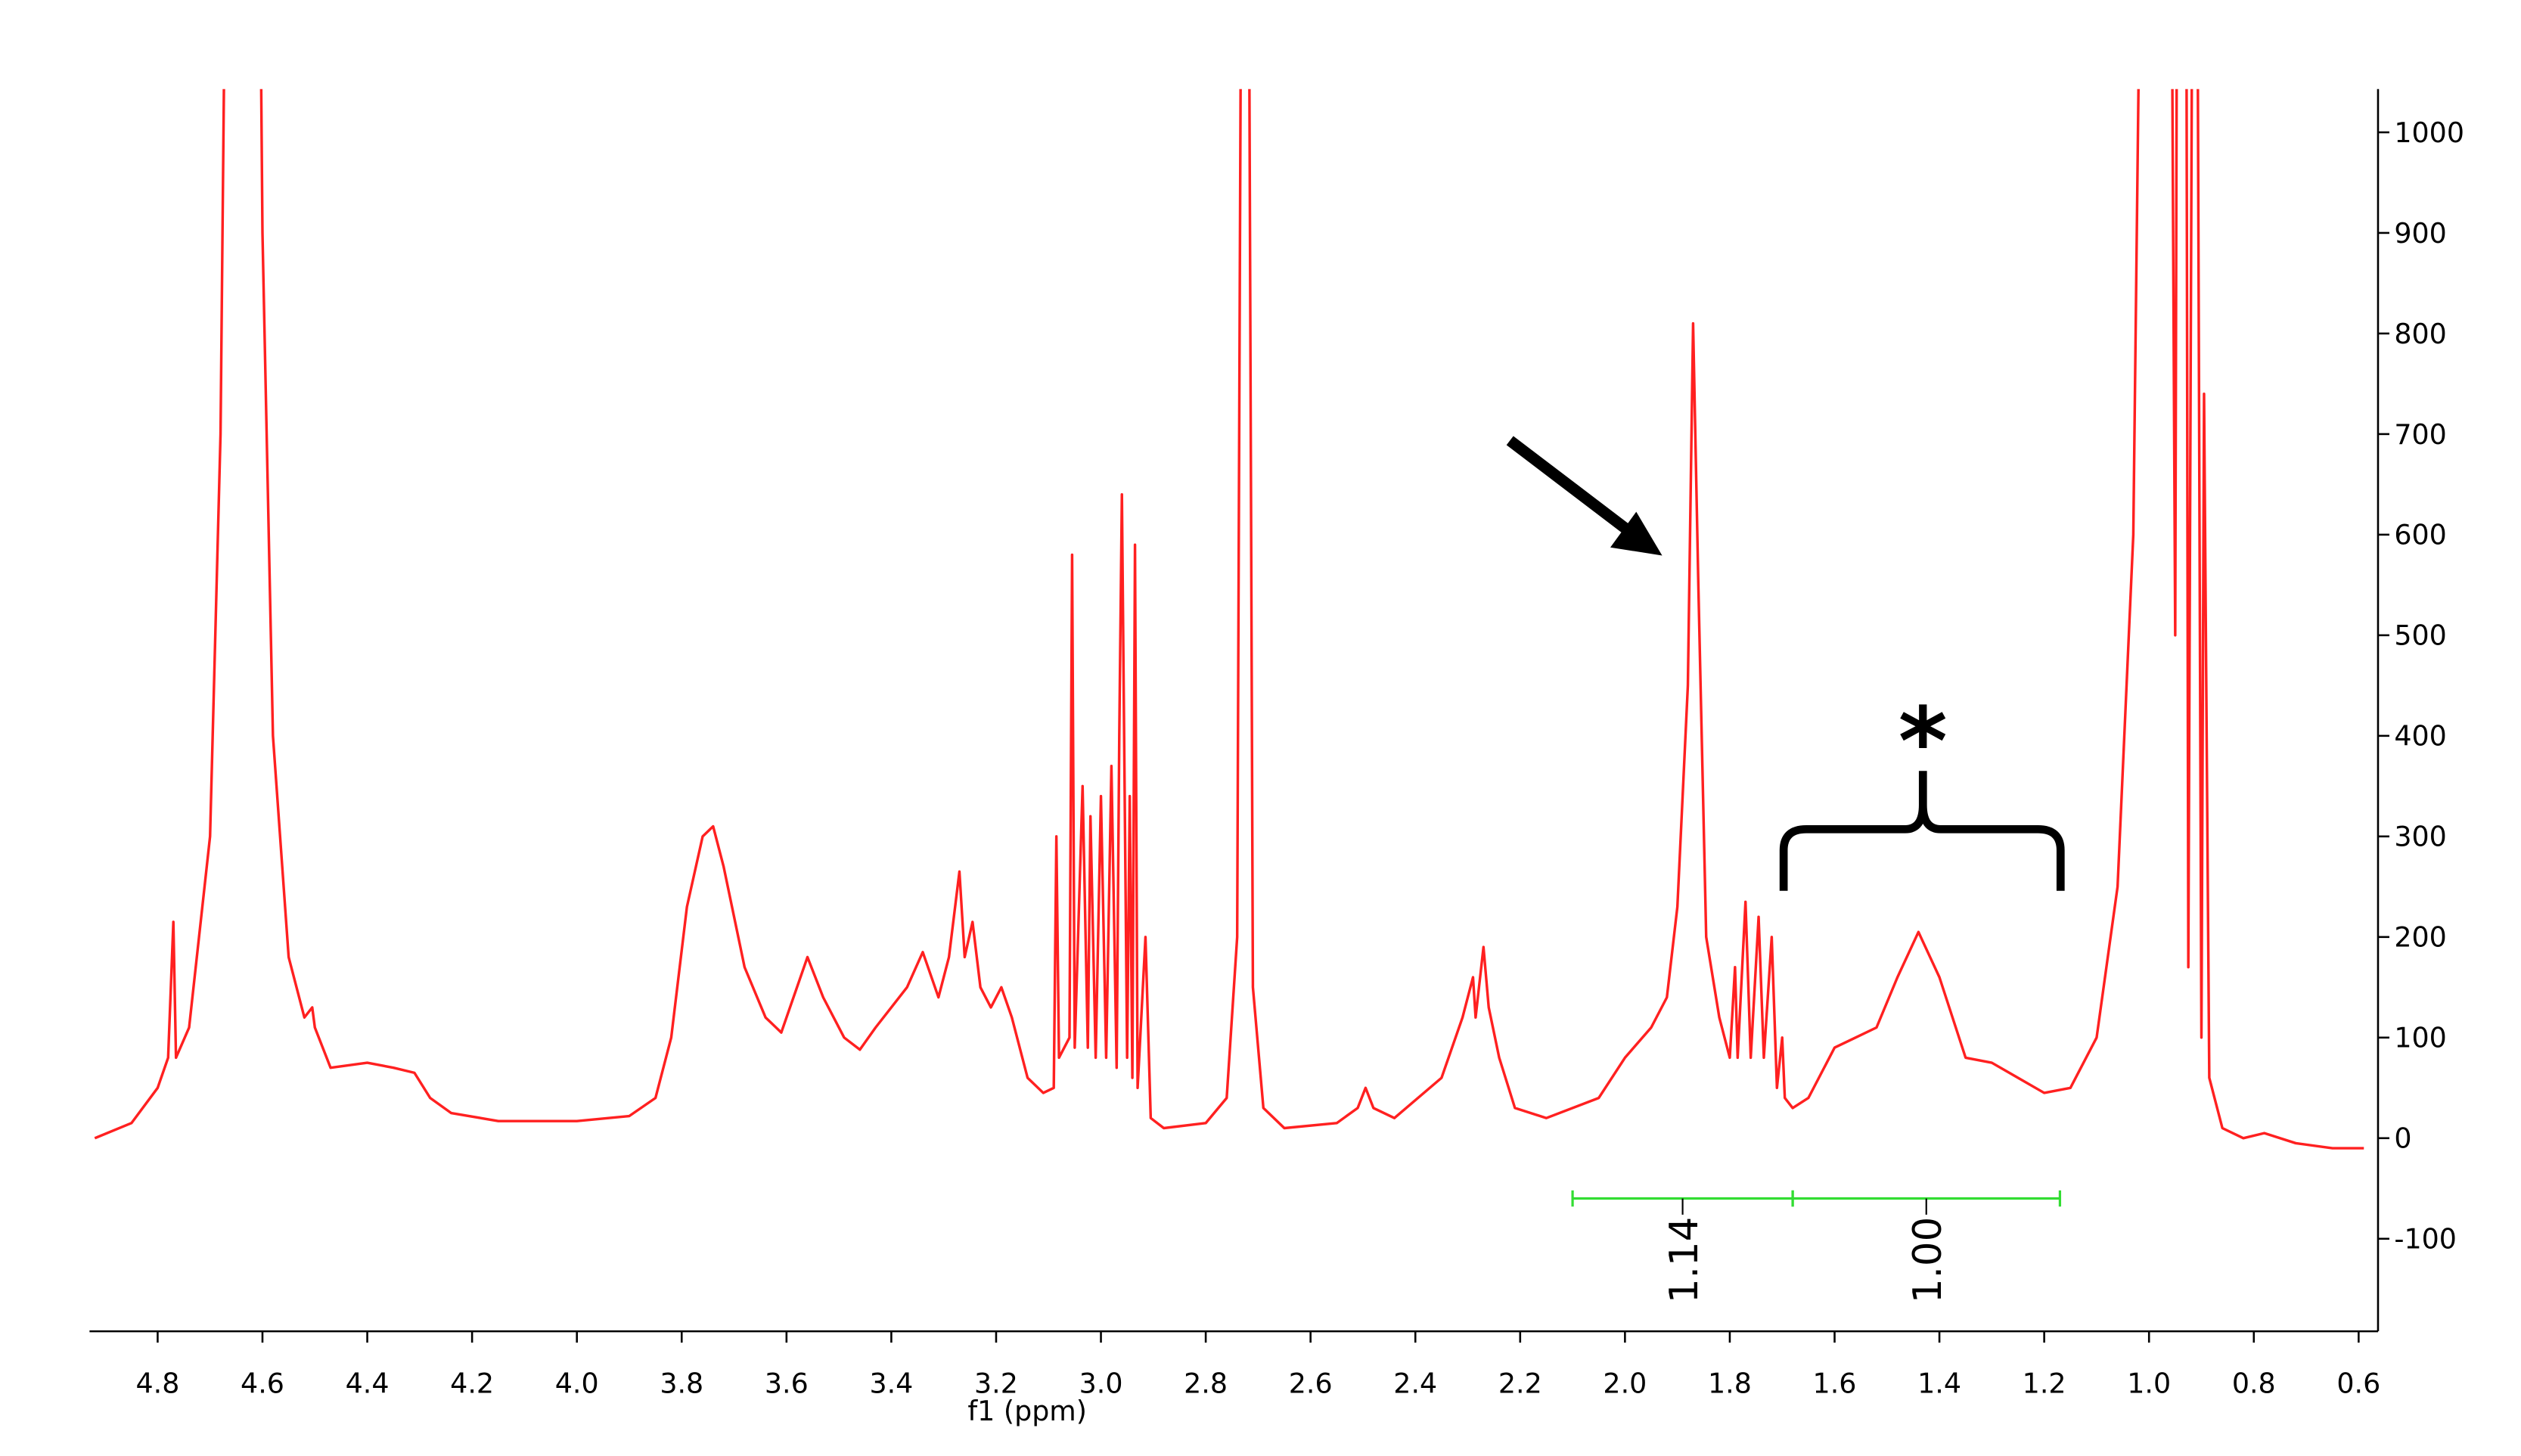 This screenshot has height=1456, width=2521. Describe the element at coordinates (2420, 334) in the screenshot. I see `y-tick-label: 800` at that location.